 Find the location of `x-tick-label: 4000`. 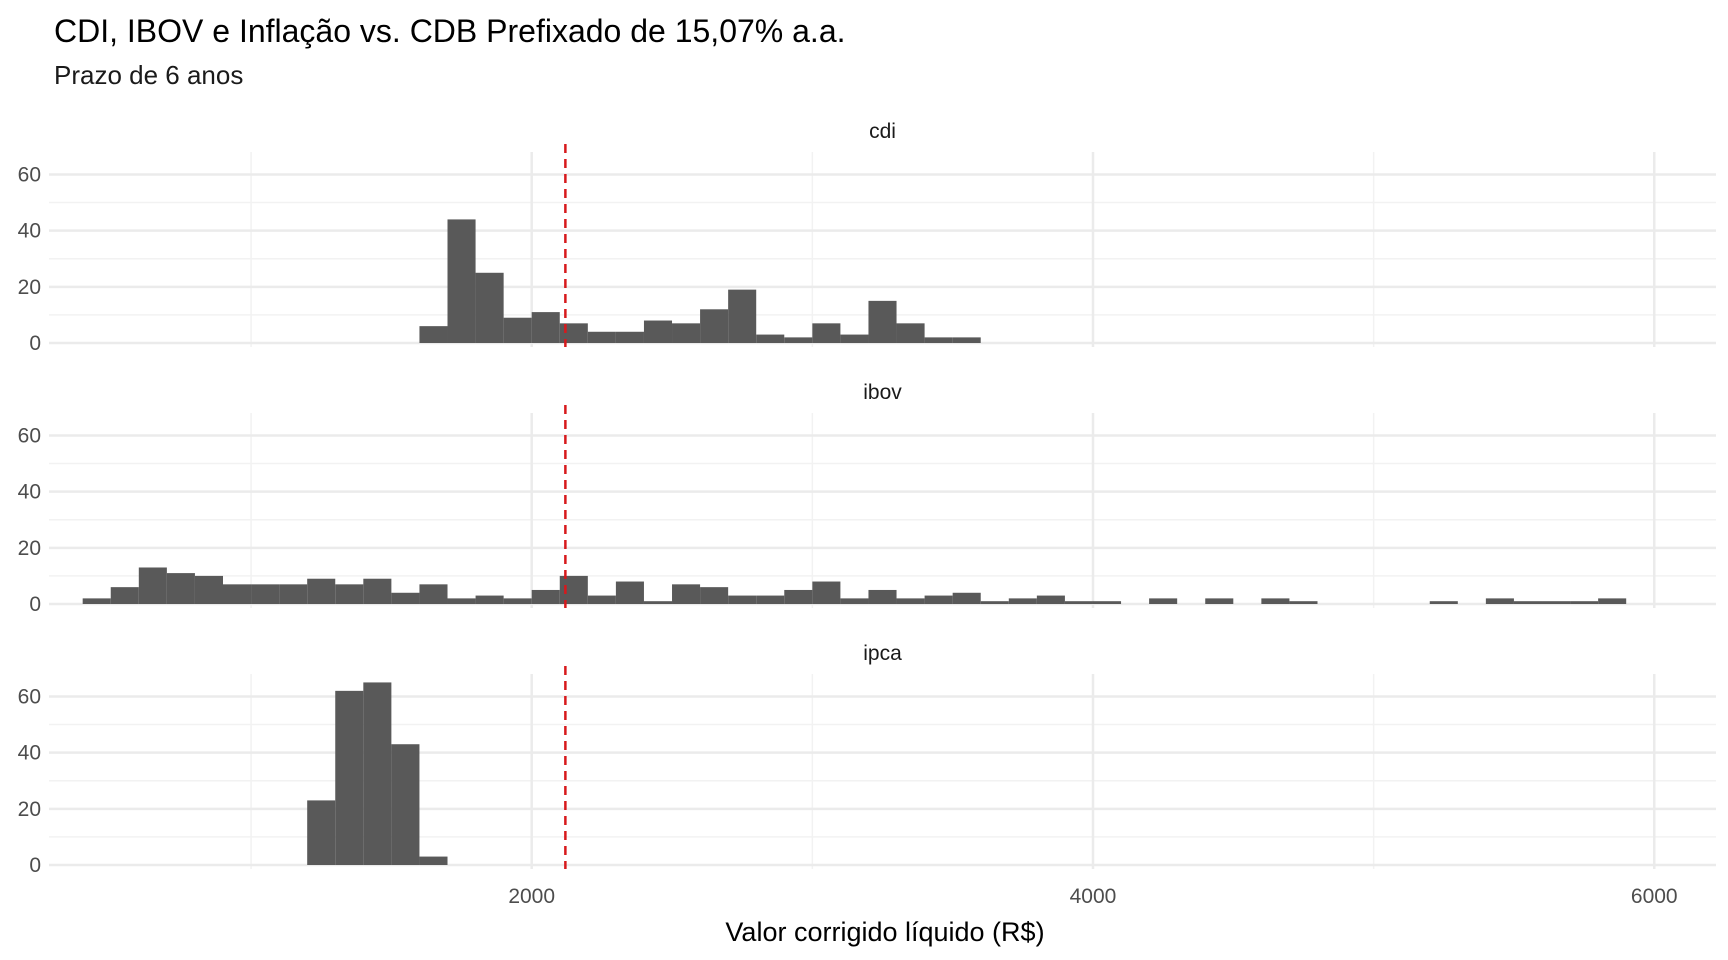

x-tick-label: 4000 is located at coordinates (1093, 896).